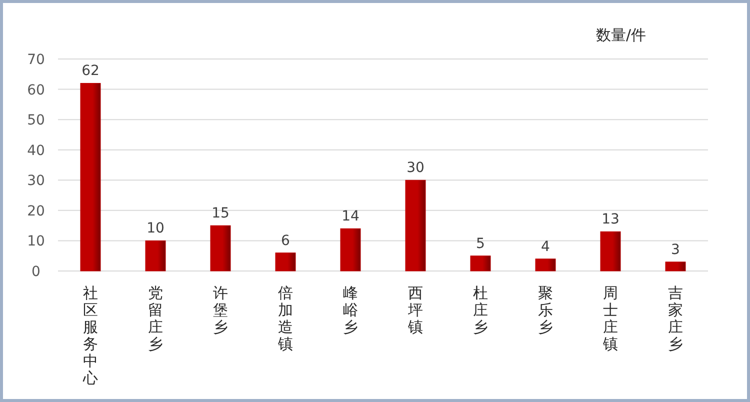 This screenshot has width=750, height=402. Describe the element at coordinates (350, 310) in the screenshot. I see `x-tick-label: 峰峪乡` at that location.